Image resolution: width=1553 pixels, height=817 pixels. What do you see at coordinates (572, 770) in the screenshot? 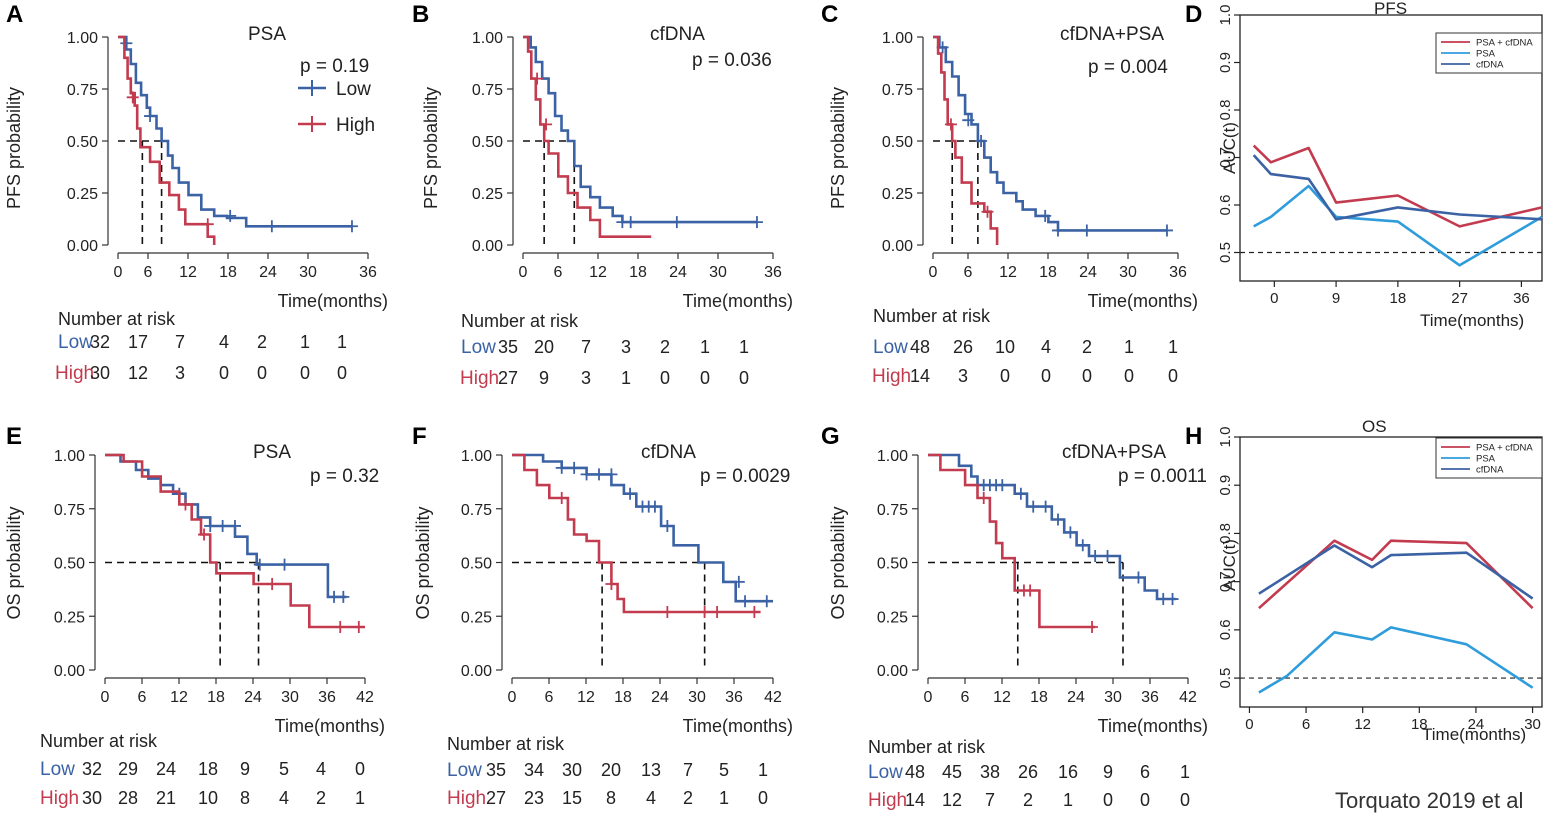
I see `at-risk-value-low: 30` at bounding box center [572, 770].